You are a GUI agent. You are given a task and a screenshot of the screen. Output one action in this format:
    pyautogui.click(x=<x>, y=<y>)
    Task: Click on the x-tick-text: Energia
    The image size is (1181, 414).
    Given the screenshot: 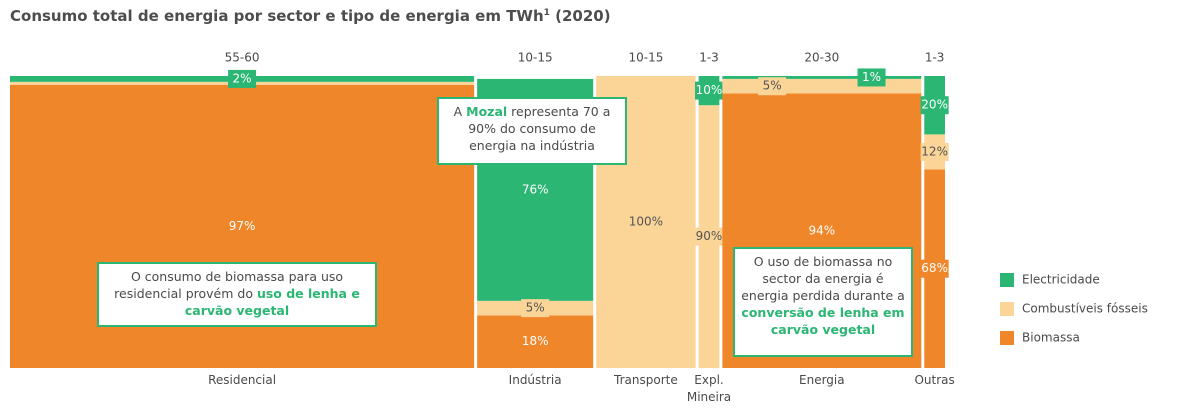 What is the action you would take?
    pyautogui.click(x=822, y=380)
    